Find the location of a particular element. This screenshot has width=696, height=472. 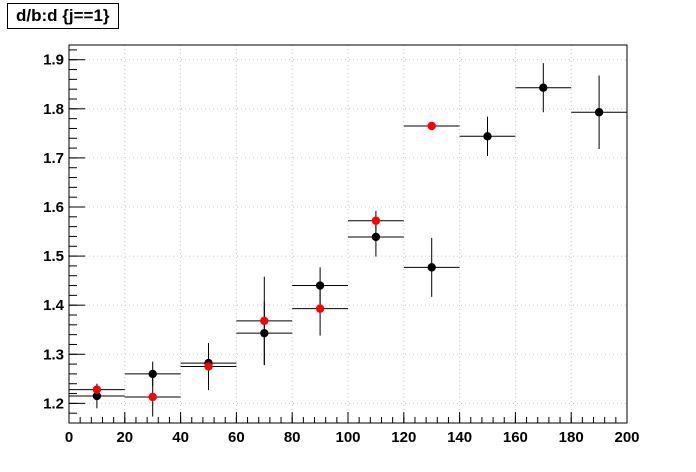

y-tick-label: 1.3 is located at coordinates (53, 354).